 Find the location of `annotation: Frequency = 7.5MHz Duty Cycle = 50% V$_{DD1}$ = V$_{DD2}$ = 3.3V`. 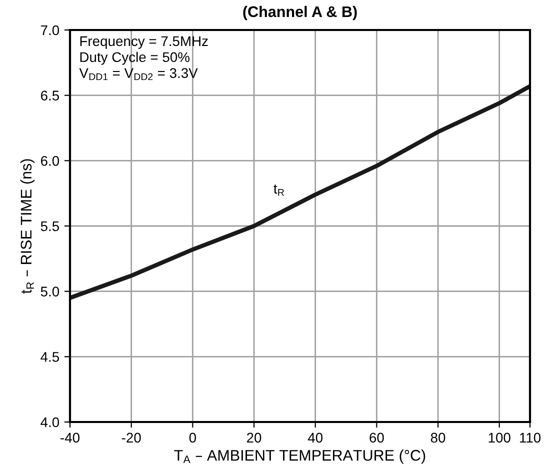

annotation: Frequency = 7.5MHz Duty Cycle = 50% V$_{DD1}$ = V$_{DD2}$ = 3.3V is located at coordinates (143, 58).